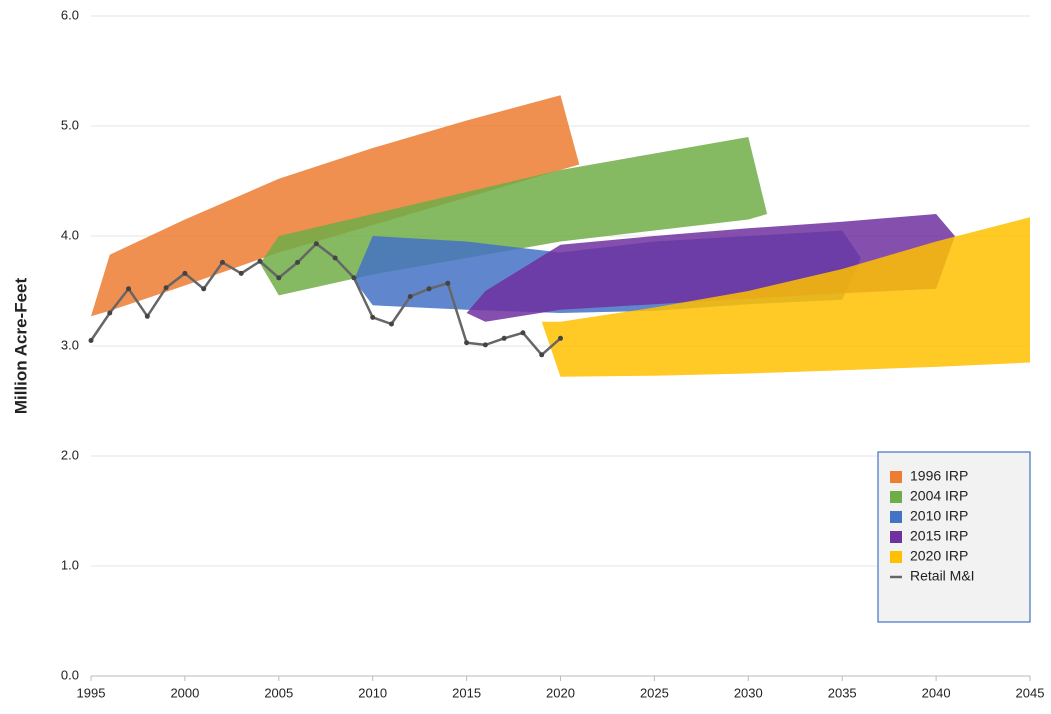 This screenshot has height=714, width=1051. I want to click on legend-label: 2020 IRP, so click(939, 556).